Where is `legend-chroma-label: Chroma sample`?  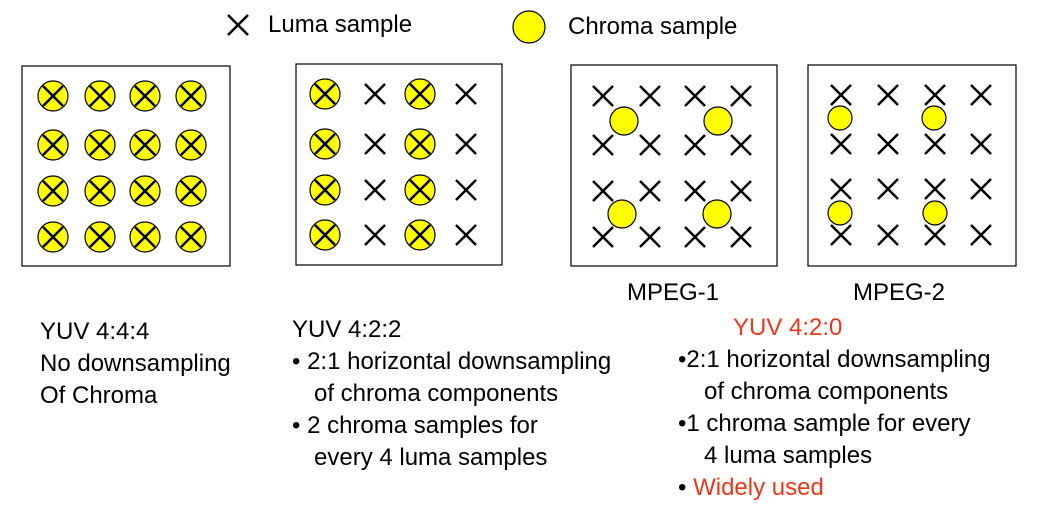 legend-chroma-label: Chroma sample is located at coordinates (653, 26).